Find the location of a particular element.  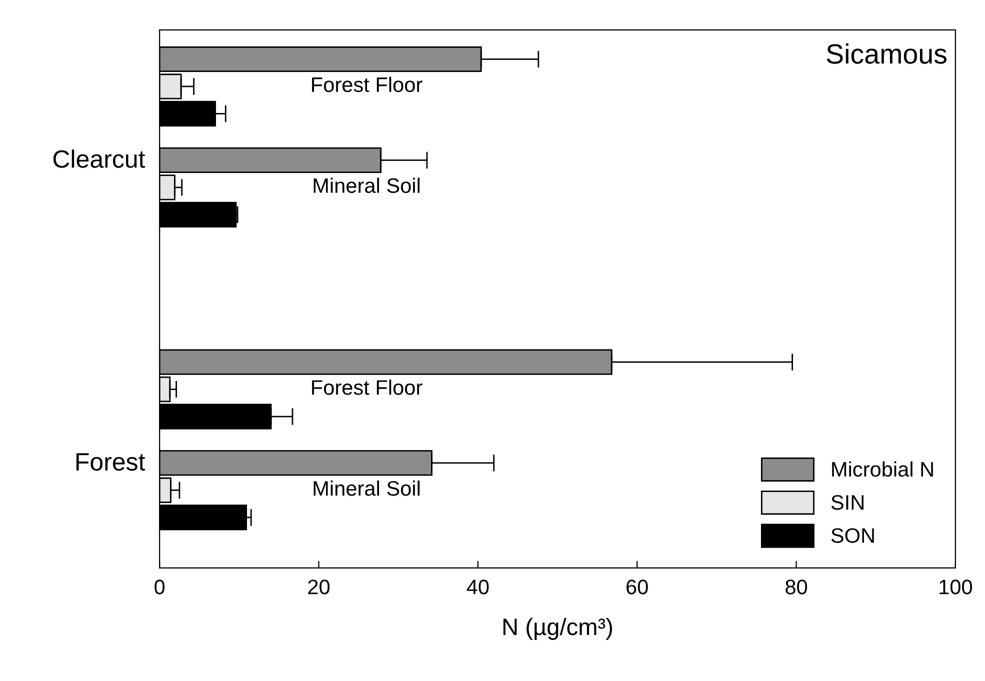

x-tick-label: 40 is located at coordinates (477, 587).